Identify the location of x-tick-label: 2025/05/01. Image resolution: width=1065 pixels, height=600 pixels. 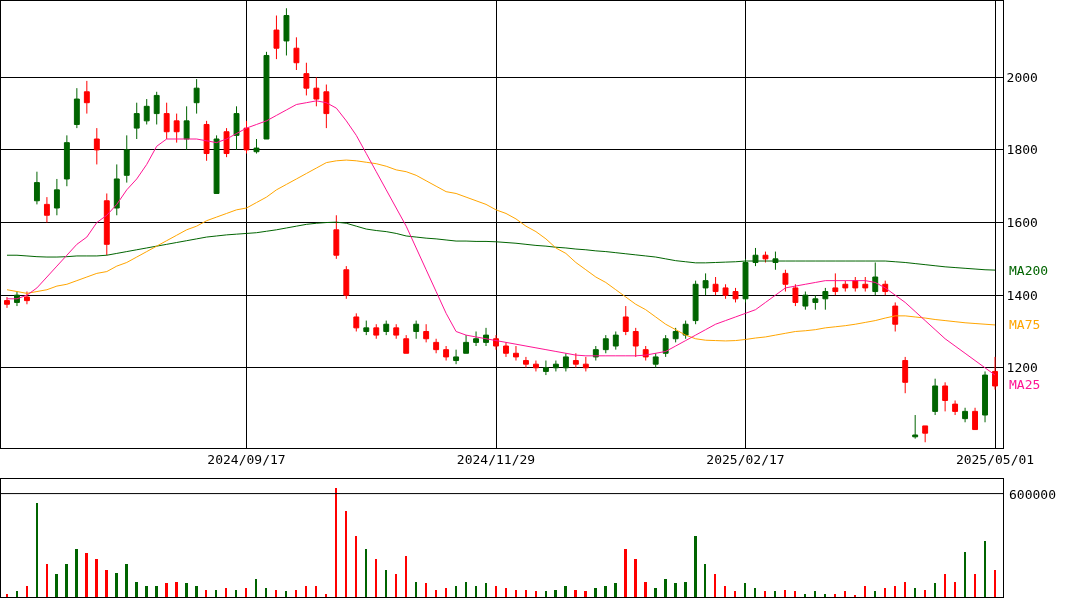
(995, 460).